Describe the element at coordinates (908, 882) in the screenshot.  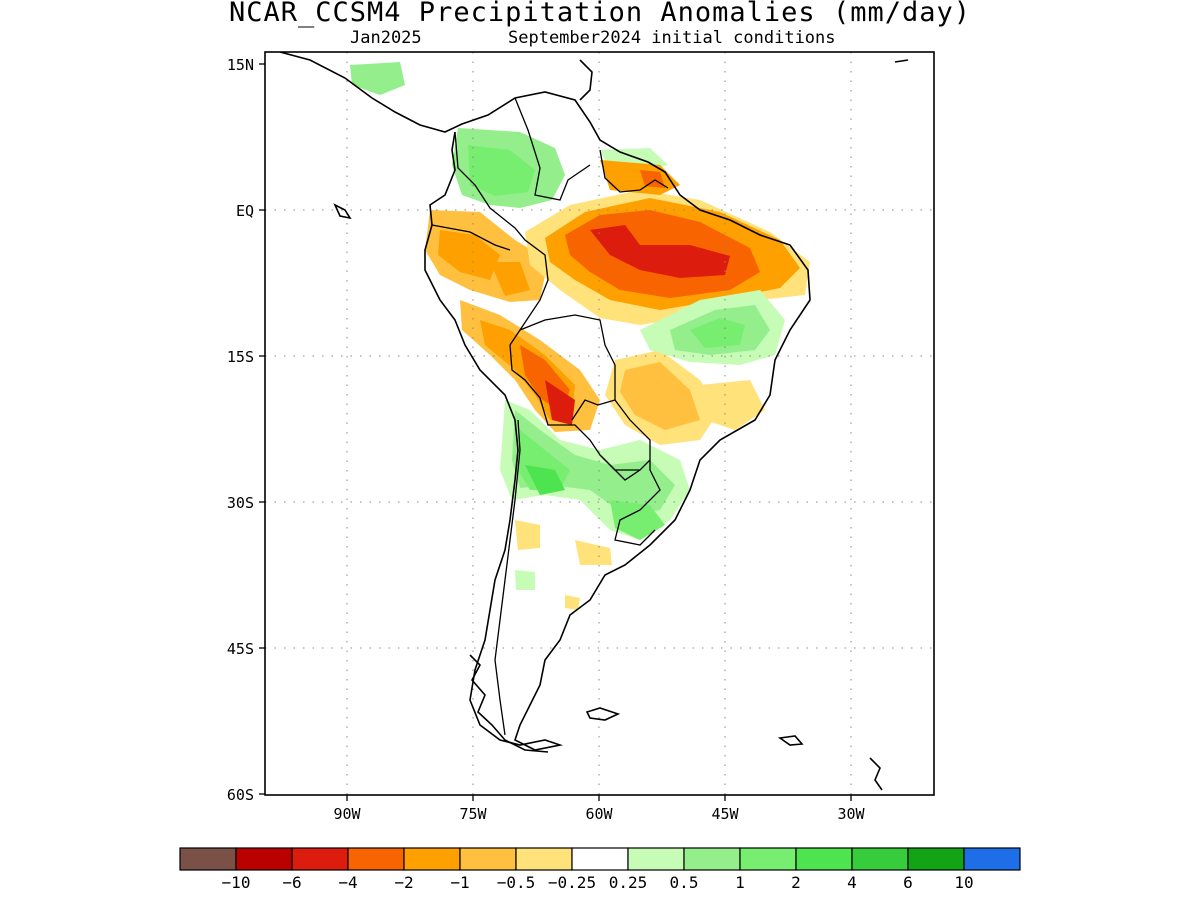
I see `colorbar-label: 6` at that location.